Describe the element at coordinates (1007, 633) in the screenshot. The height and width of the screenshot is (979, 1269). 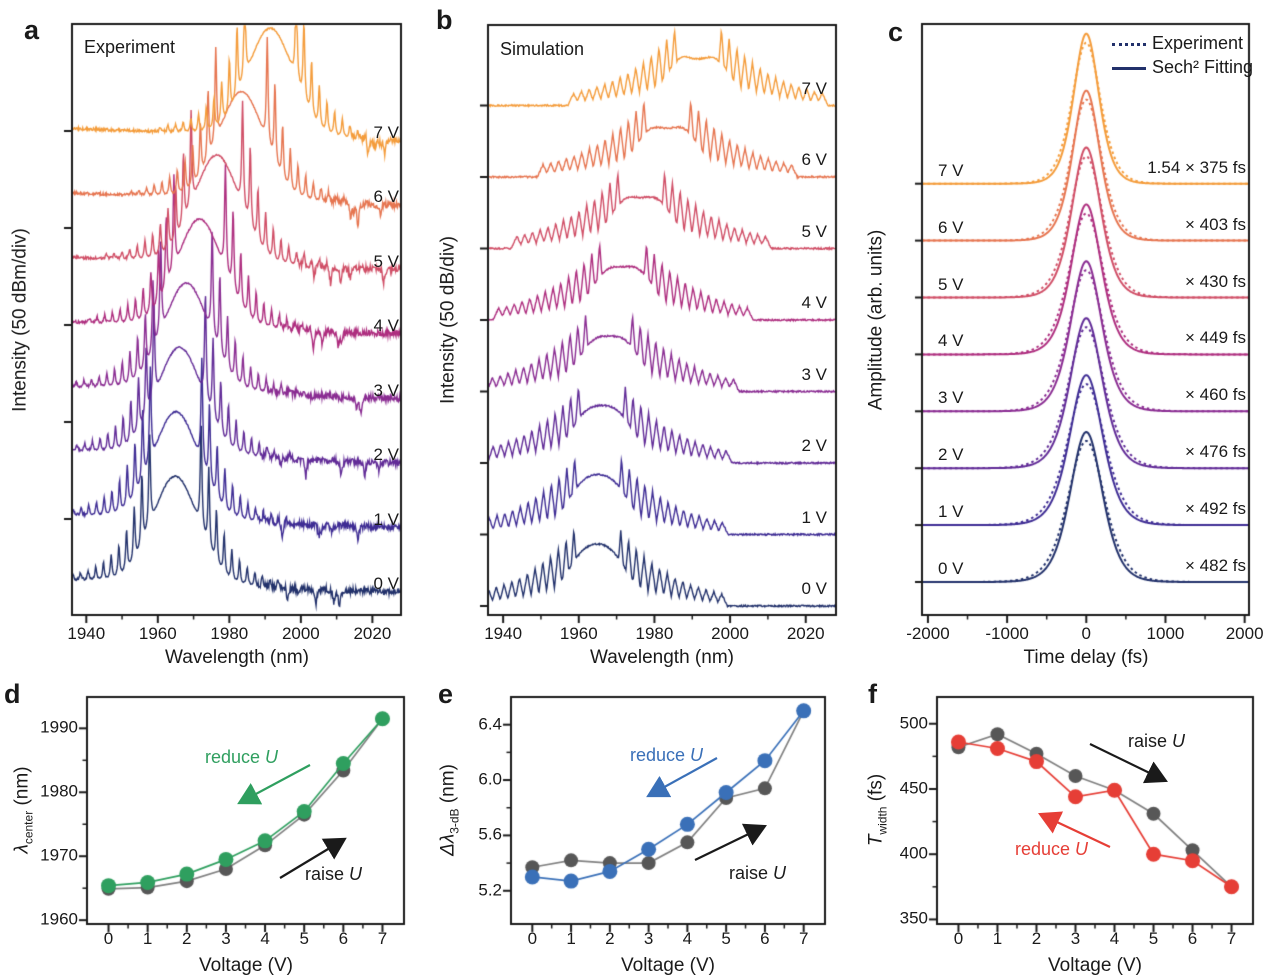
I see `x-tick-label: -1000` at that location.